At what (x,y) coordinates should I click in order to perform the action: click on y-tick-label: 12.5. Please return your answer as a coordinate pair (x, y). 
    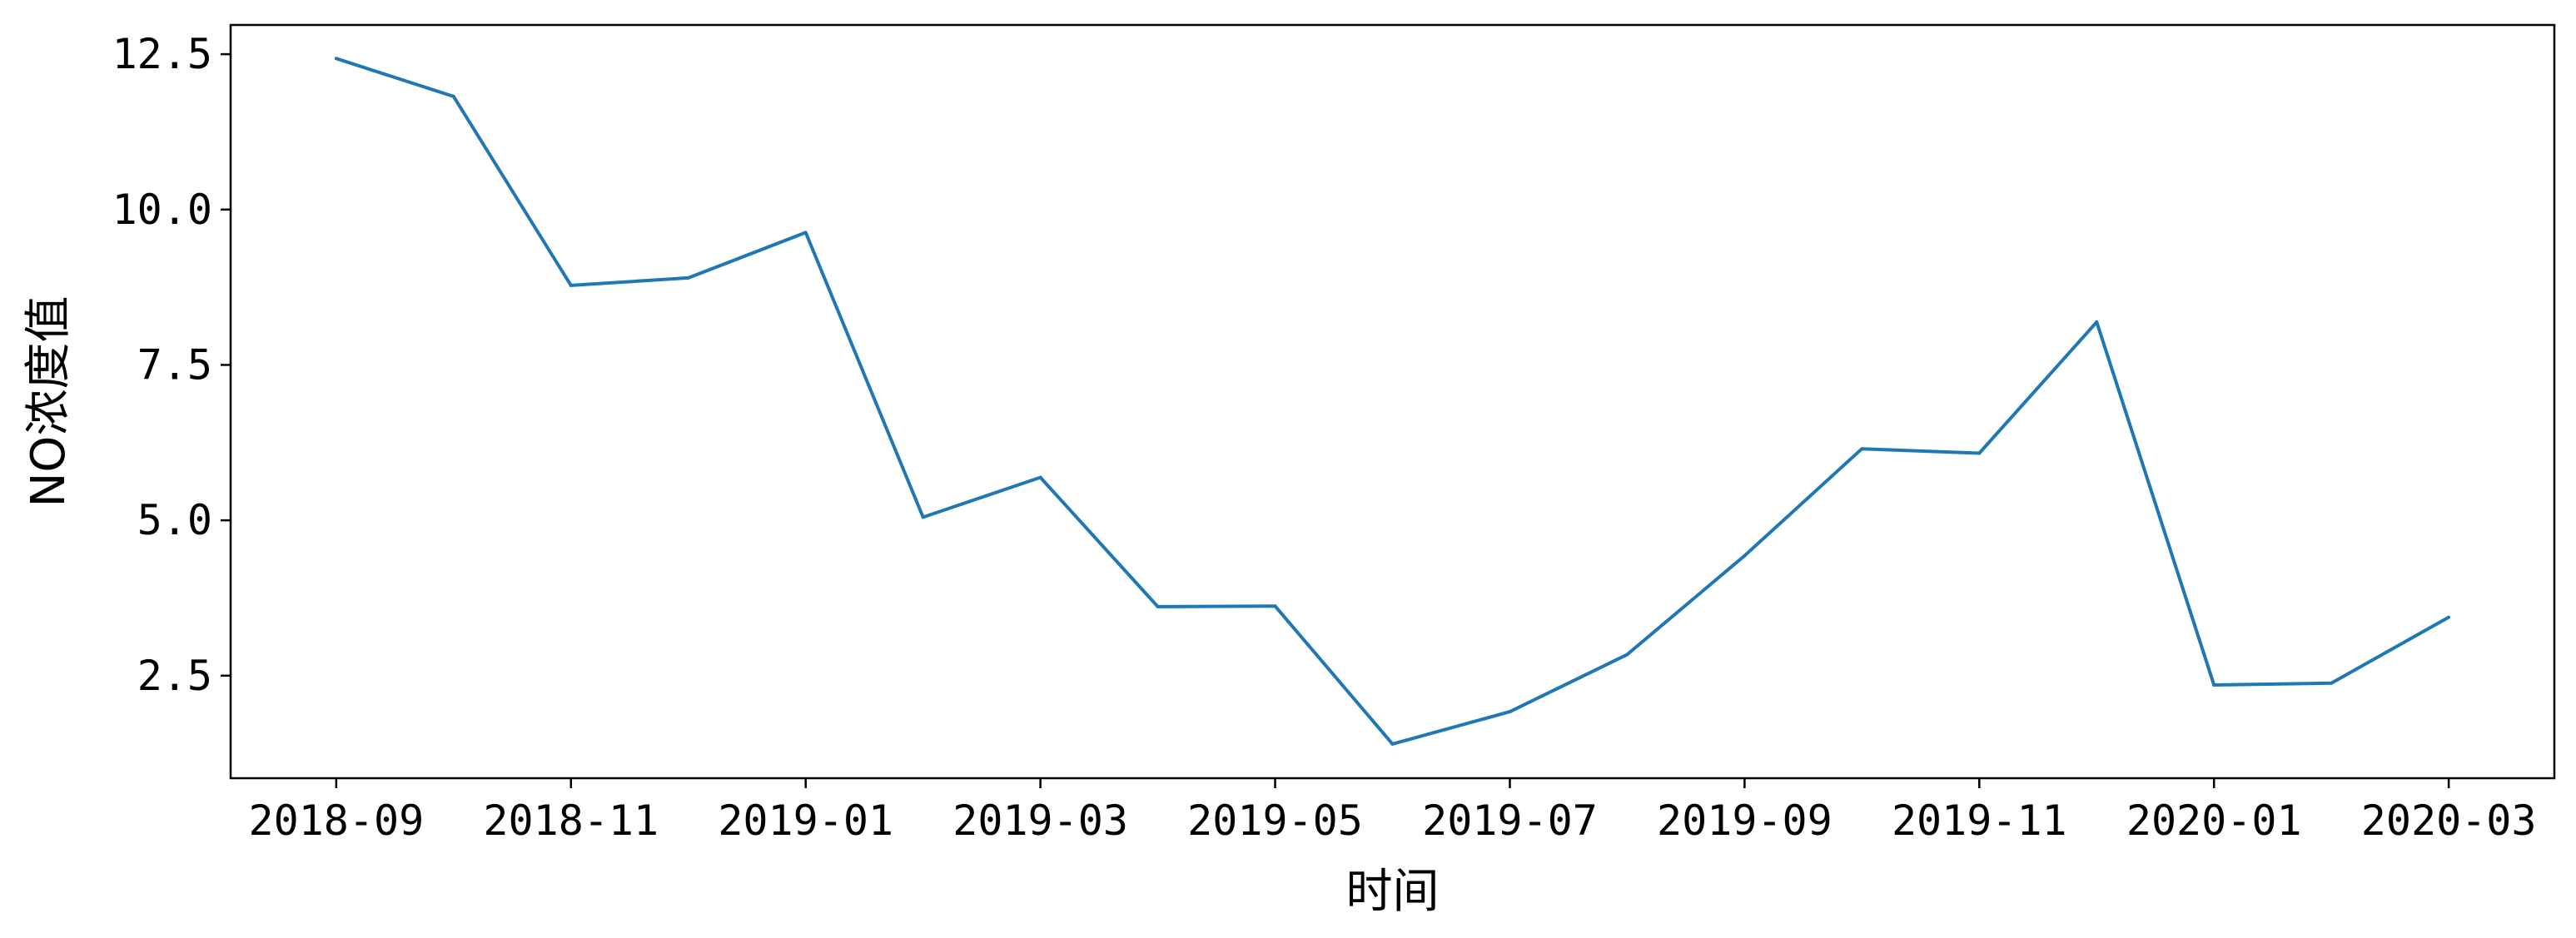
    Looking at the image, I should click on (162, 54).